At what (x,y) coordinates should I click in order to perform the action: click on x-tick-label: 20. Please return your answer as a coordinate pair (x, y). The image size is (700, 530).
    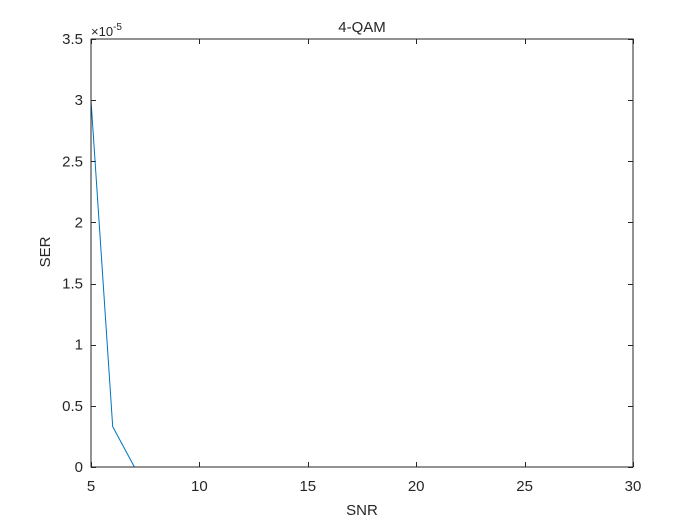
    Looking at the image, I should click on (416, 486).